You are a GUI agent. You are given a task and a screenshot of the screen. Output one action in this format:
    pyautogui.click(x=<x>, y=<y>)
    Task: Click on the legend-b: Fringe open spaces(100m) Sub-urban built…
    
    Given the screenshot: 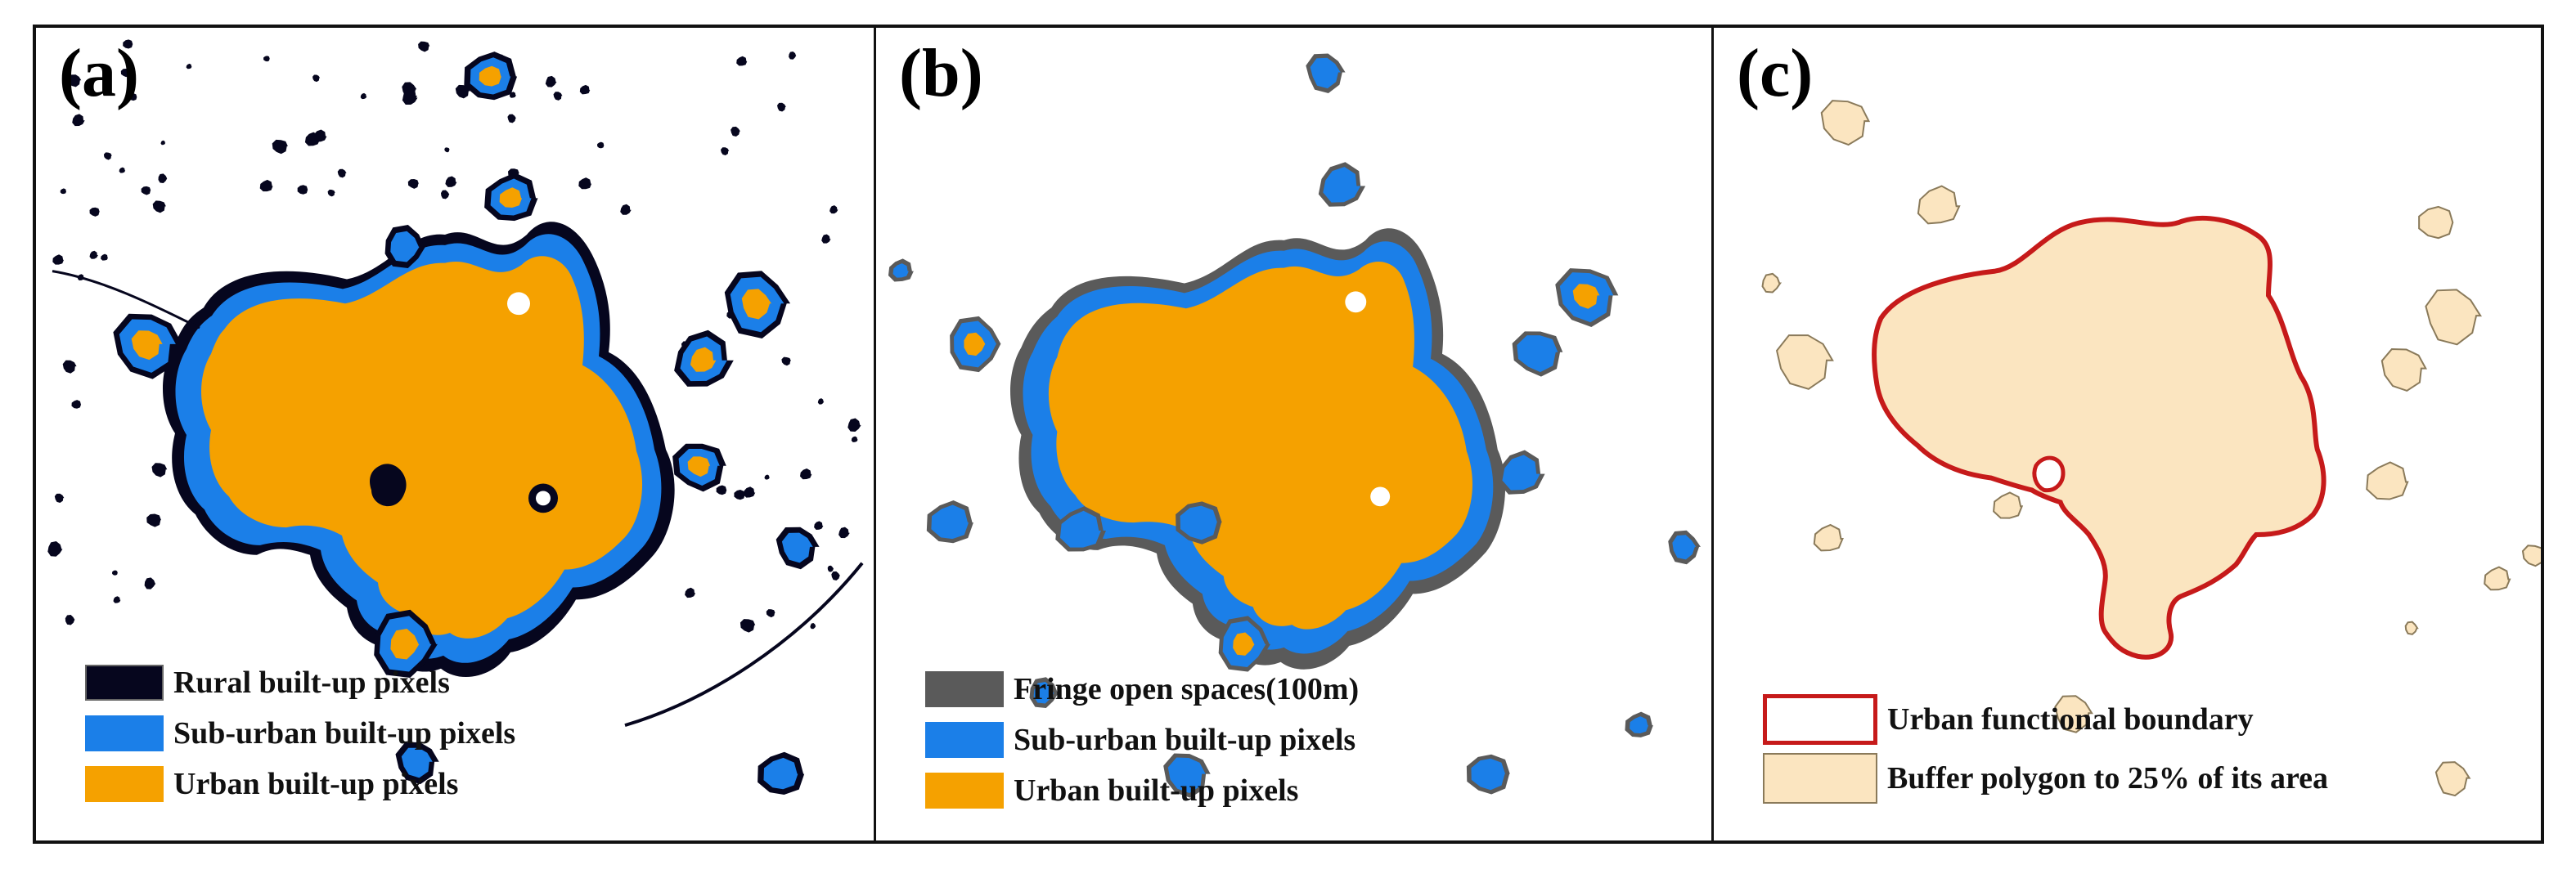 What is the action you would take?
    pyautogui.click(x=1142, y=740)
    